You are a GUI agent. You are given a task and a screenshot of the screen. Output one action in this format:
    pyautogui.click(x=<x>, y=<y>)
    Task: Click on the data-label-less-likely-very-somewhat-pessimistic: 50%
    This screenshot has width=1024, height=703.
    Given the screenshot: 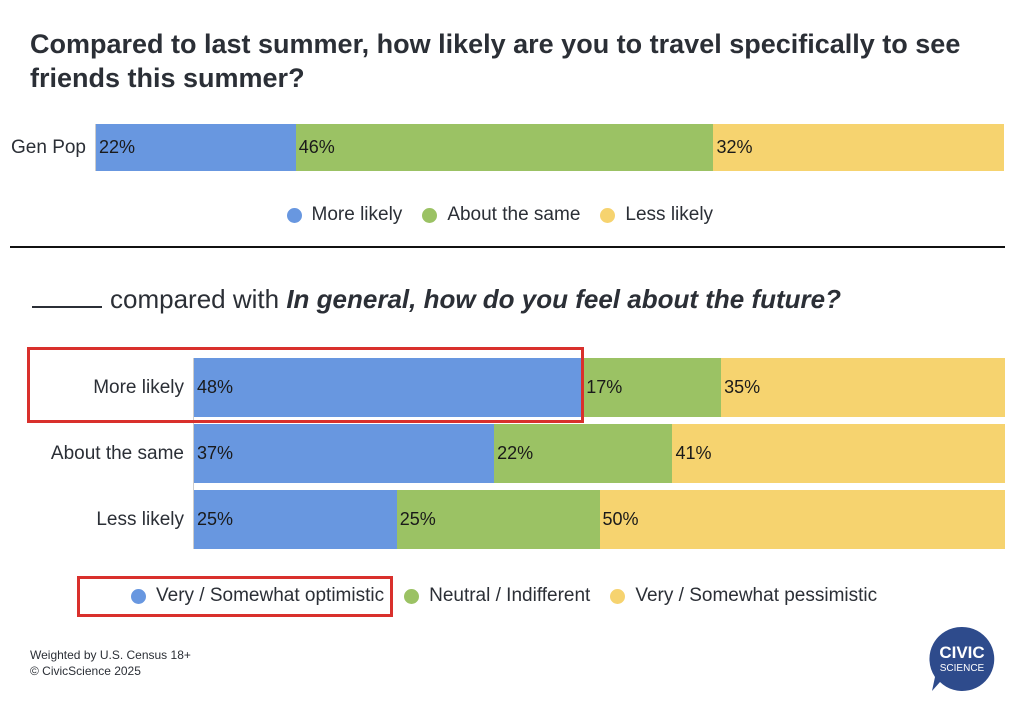 What is the action you would take?
    pyautogui.click(x=620, y=518)
    